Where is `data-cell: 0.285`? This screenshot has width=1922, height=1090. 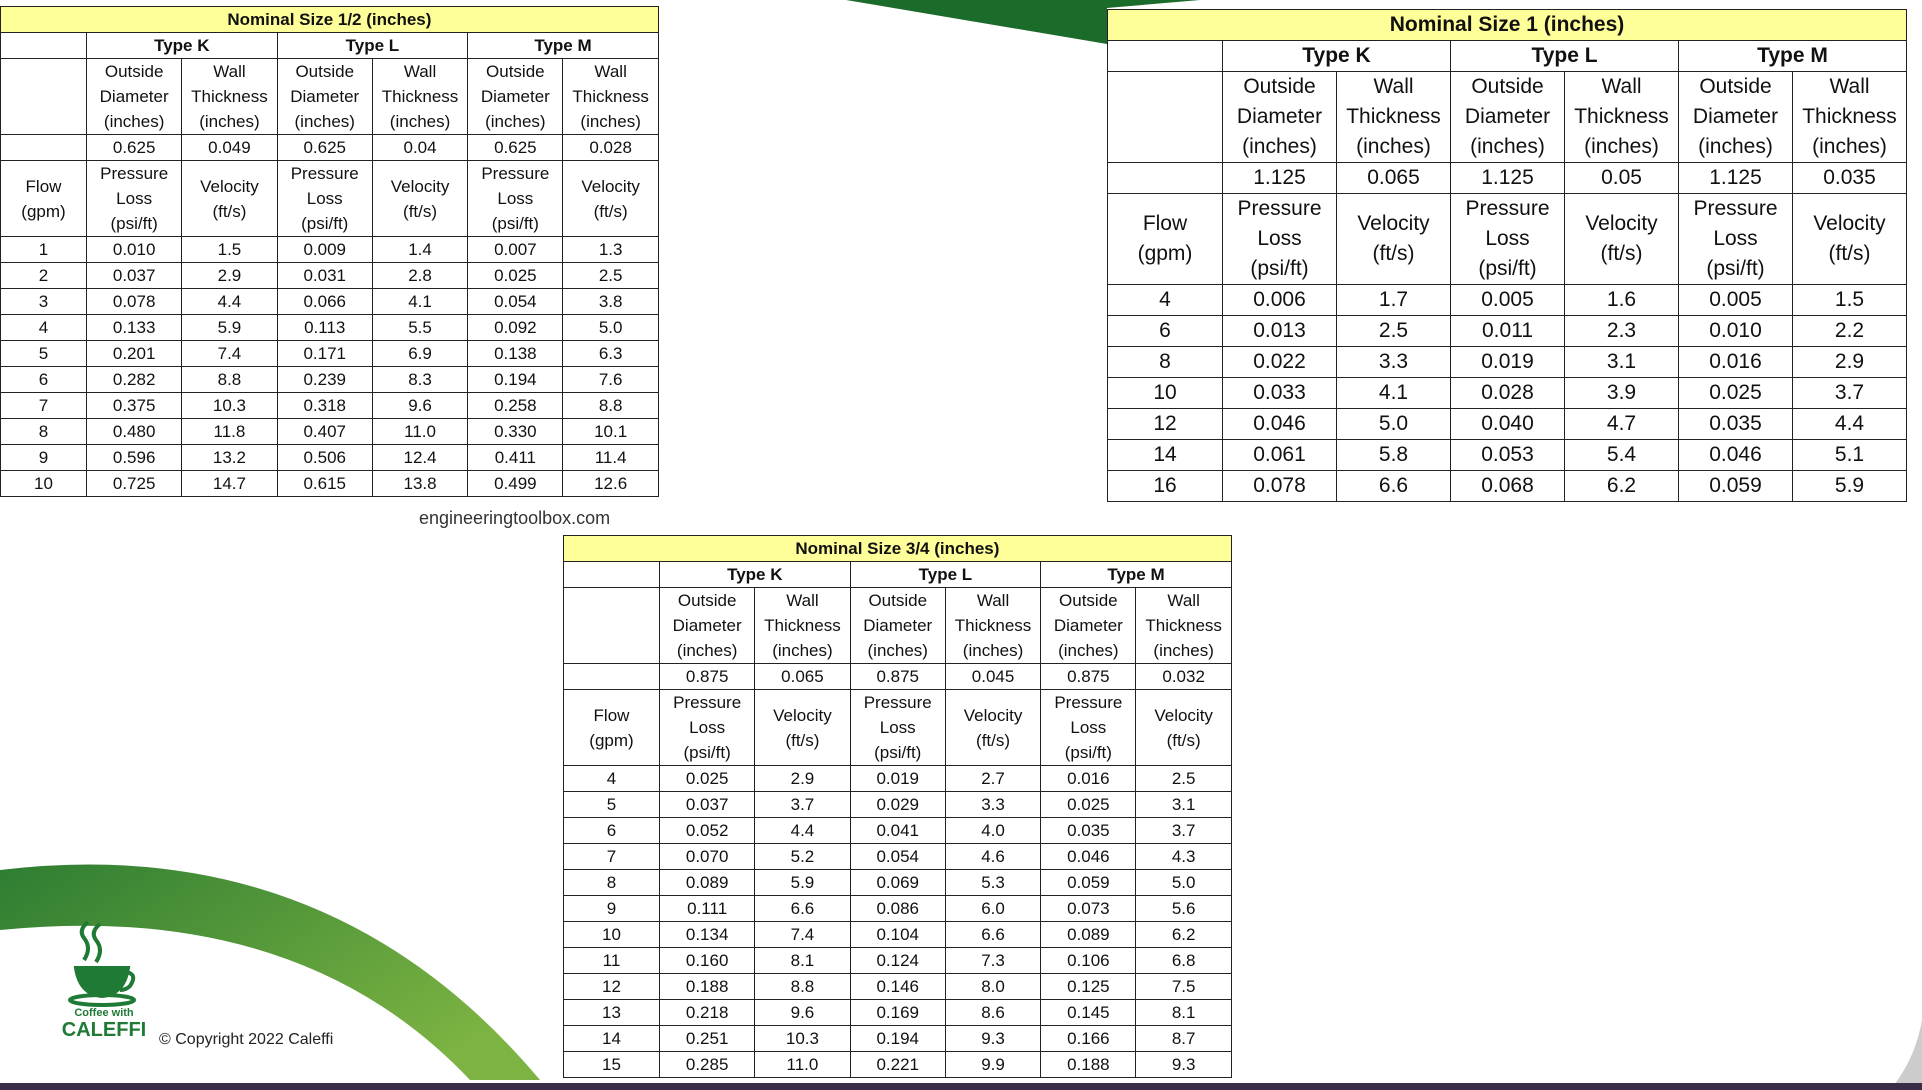 data-cell: 0.285 is located at coordinates (707, 1064).